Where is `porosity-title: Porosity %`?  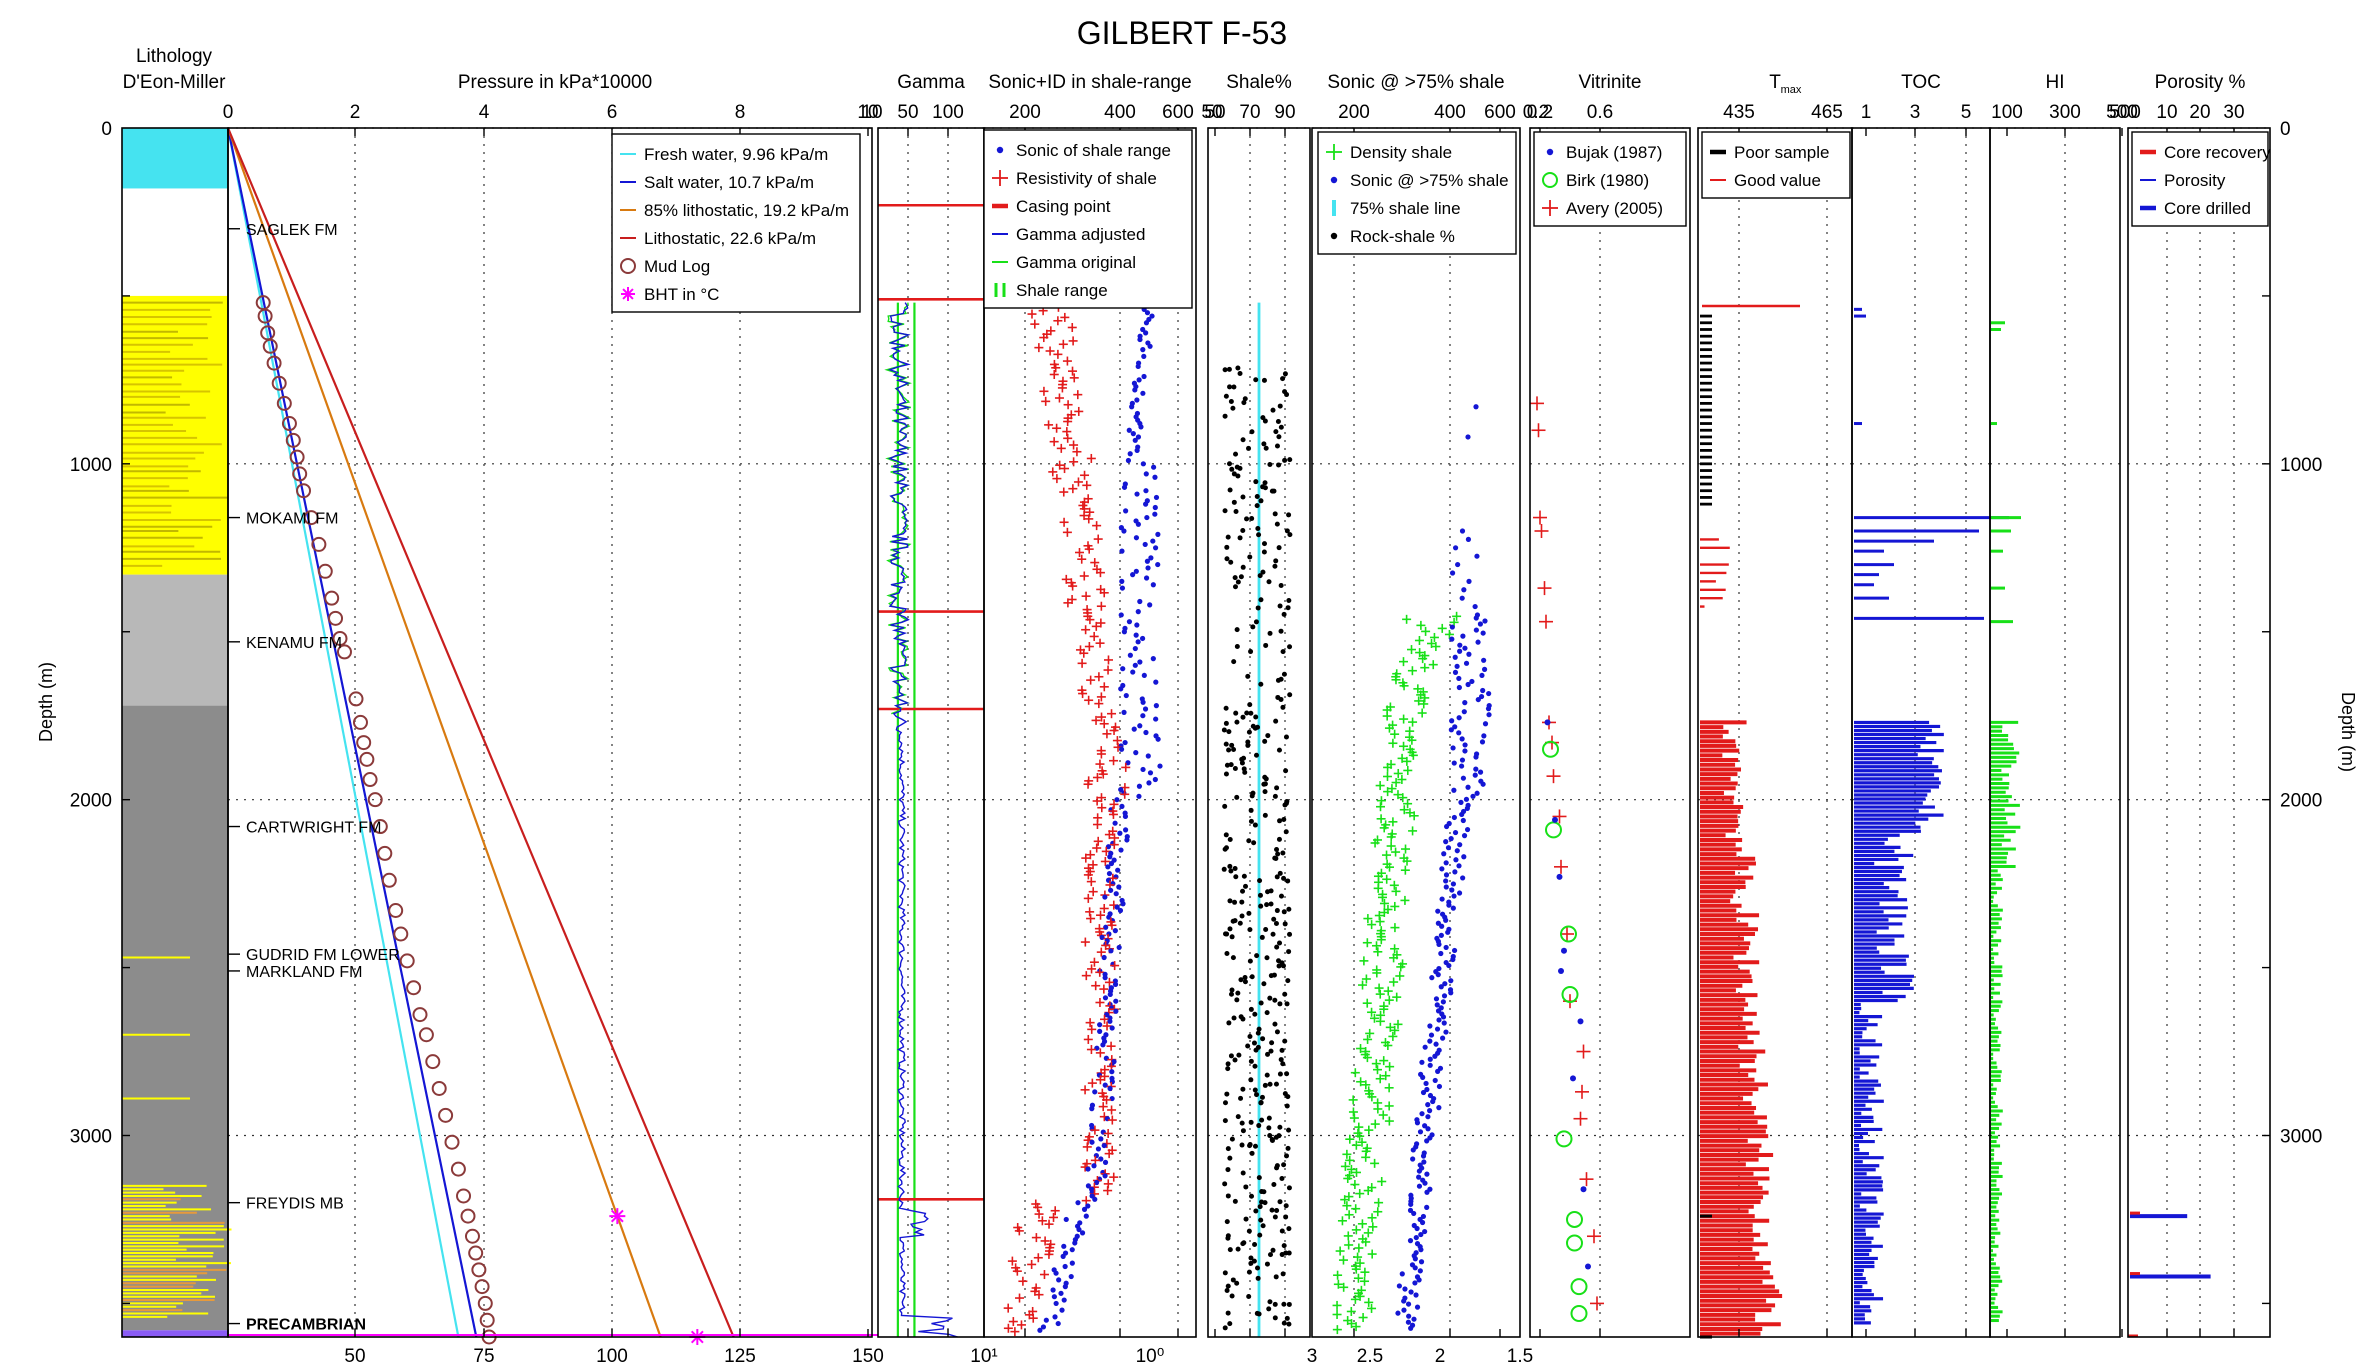
porosity-title: Porosity % is located at coordinates (2200, 82).